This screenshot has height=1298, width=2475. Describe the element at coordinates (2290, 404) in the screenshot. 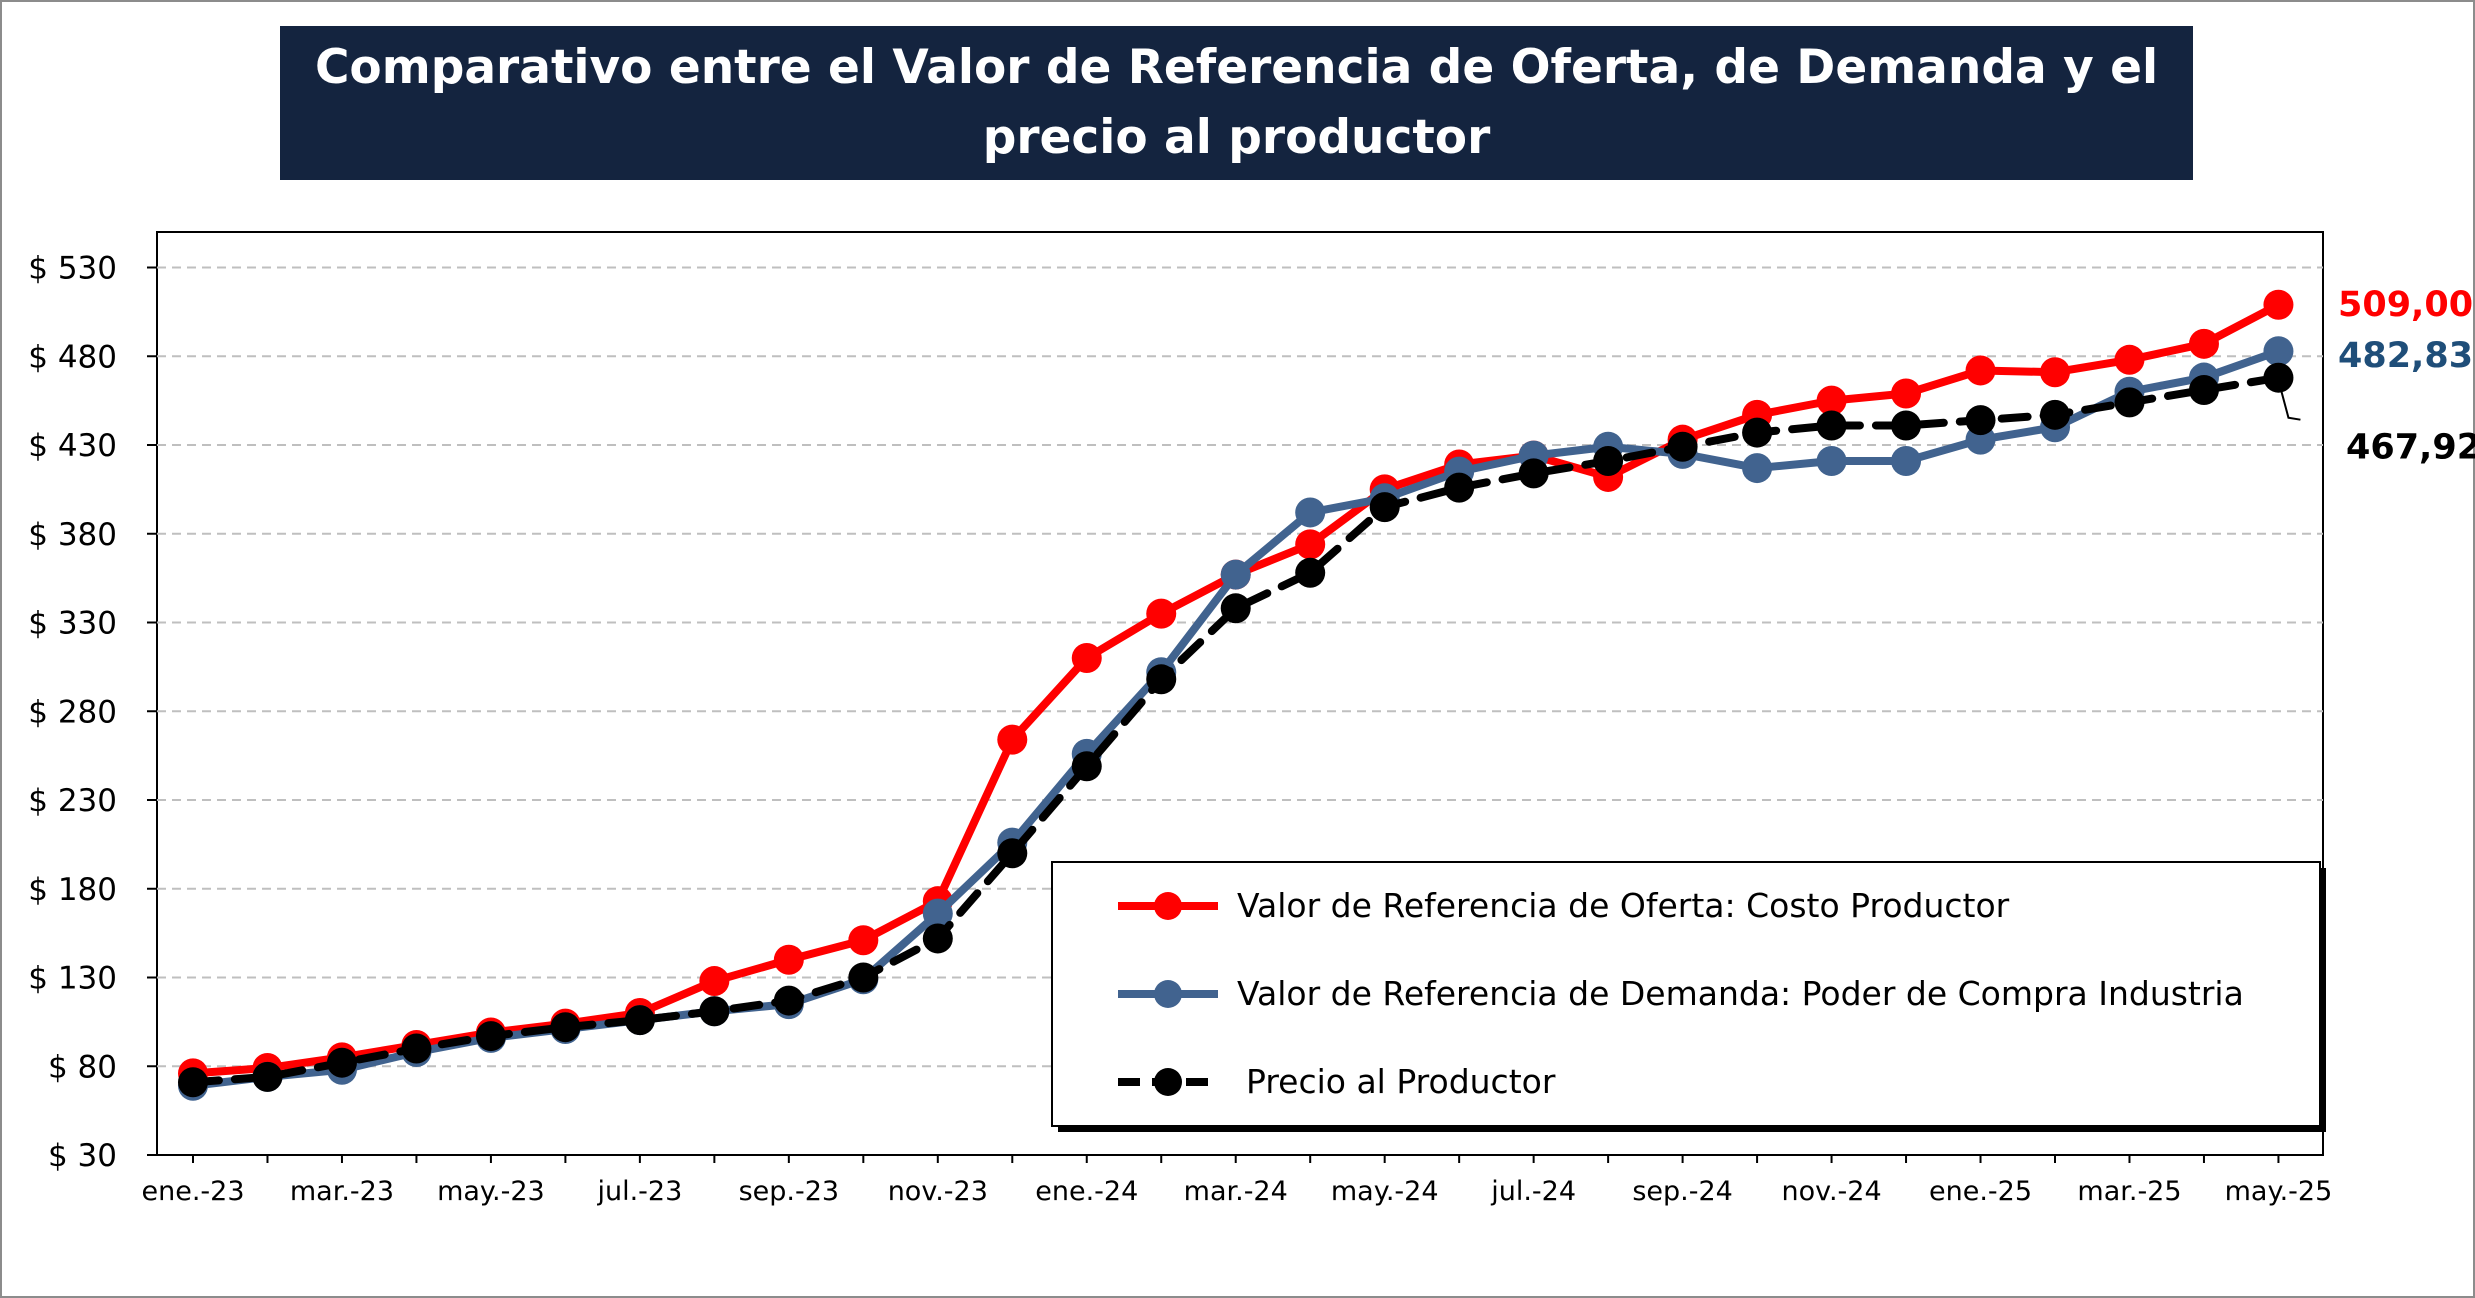

I see `end-label-leader` at that location.